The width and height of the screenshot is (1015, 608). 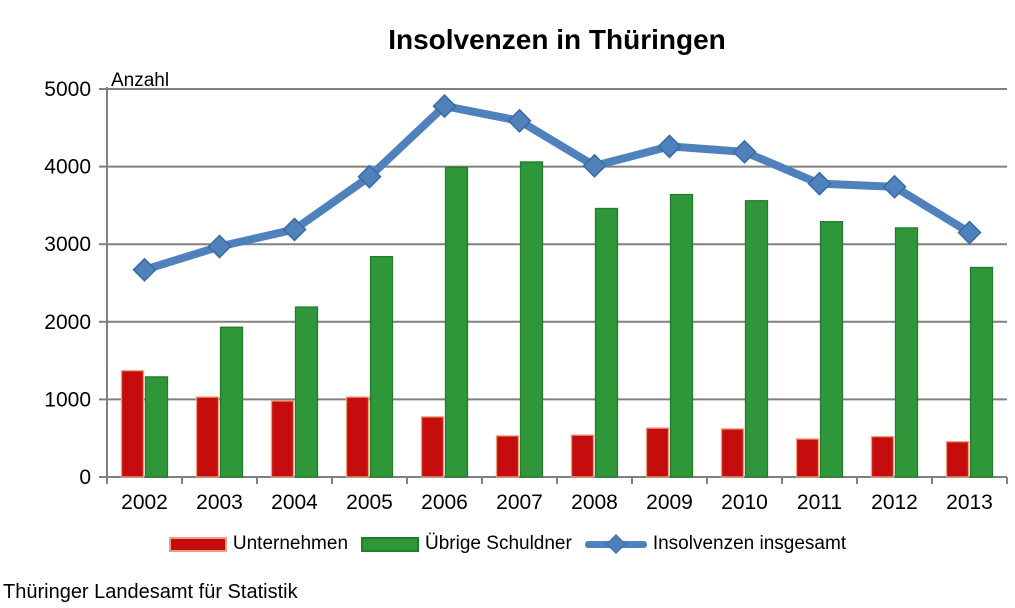 I want to click on legend-item-unternehmen: Unternehmen, so click(x=258, y=544).